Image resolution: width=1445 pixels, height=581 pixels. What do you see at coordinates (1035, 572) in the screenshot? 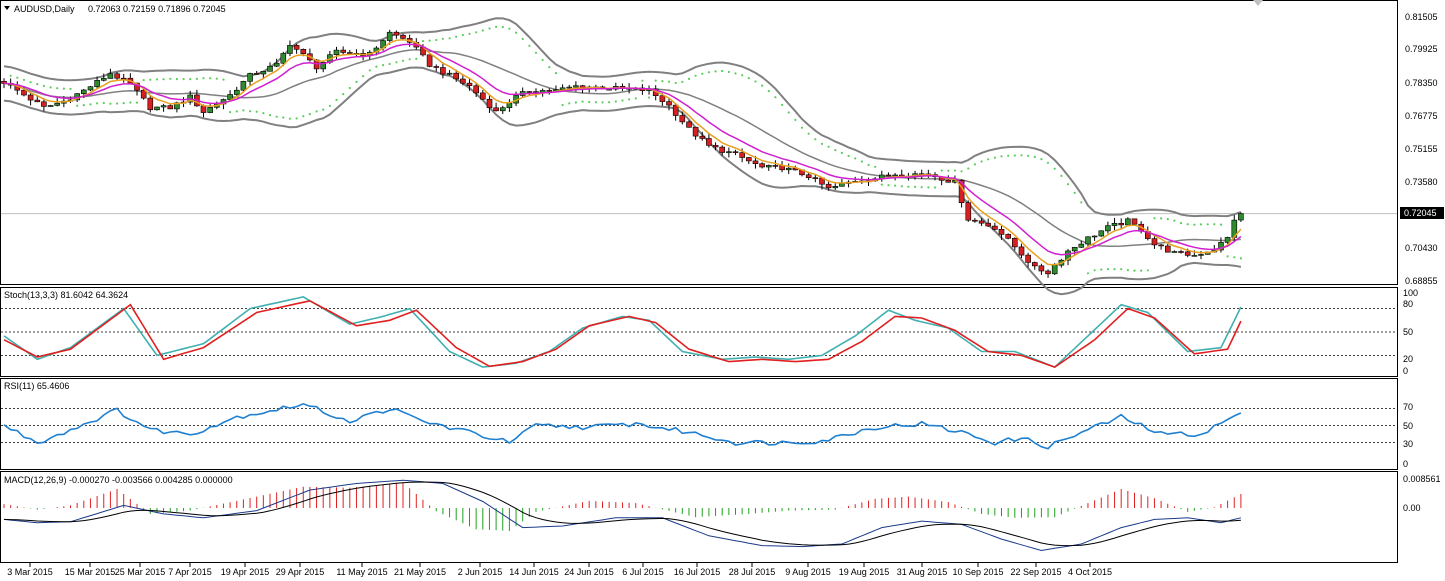
I see `time-tick-label: 22 Sep 2015` at bounding box center [1035, 572].